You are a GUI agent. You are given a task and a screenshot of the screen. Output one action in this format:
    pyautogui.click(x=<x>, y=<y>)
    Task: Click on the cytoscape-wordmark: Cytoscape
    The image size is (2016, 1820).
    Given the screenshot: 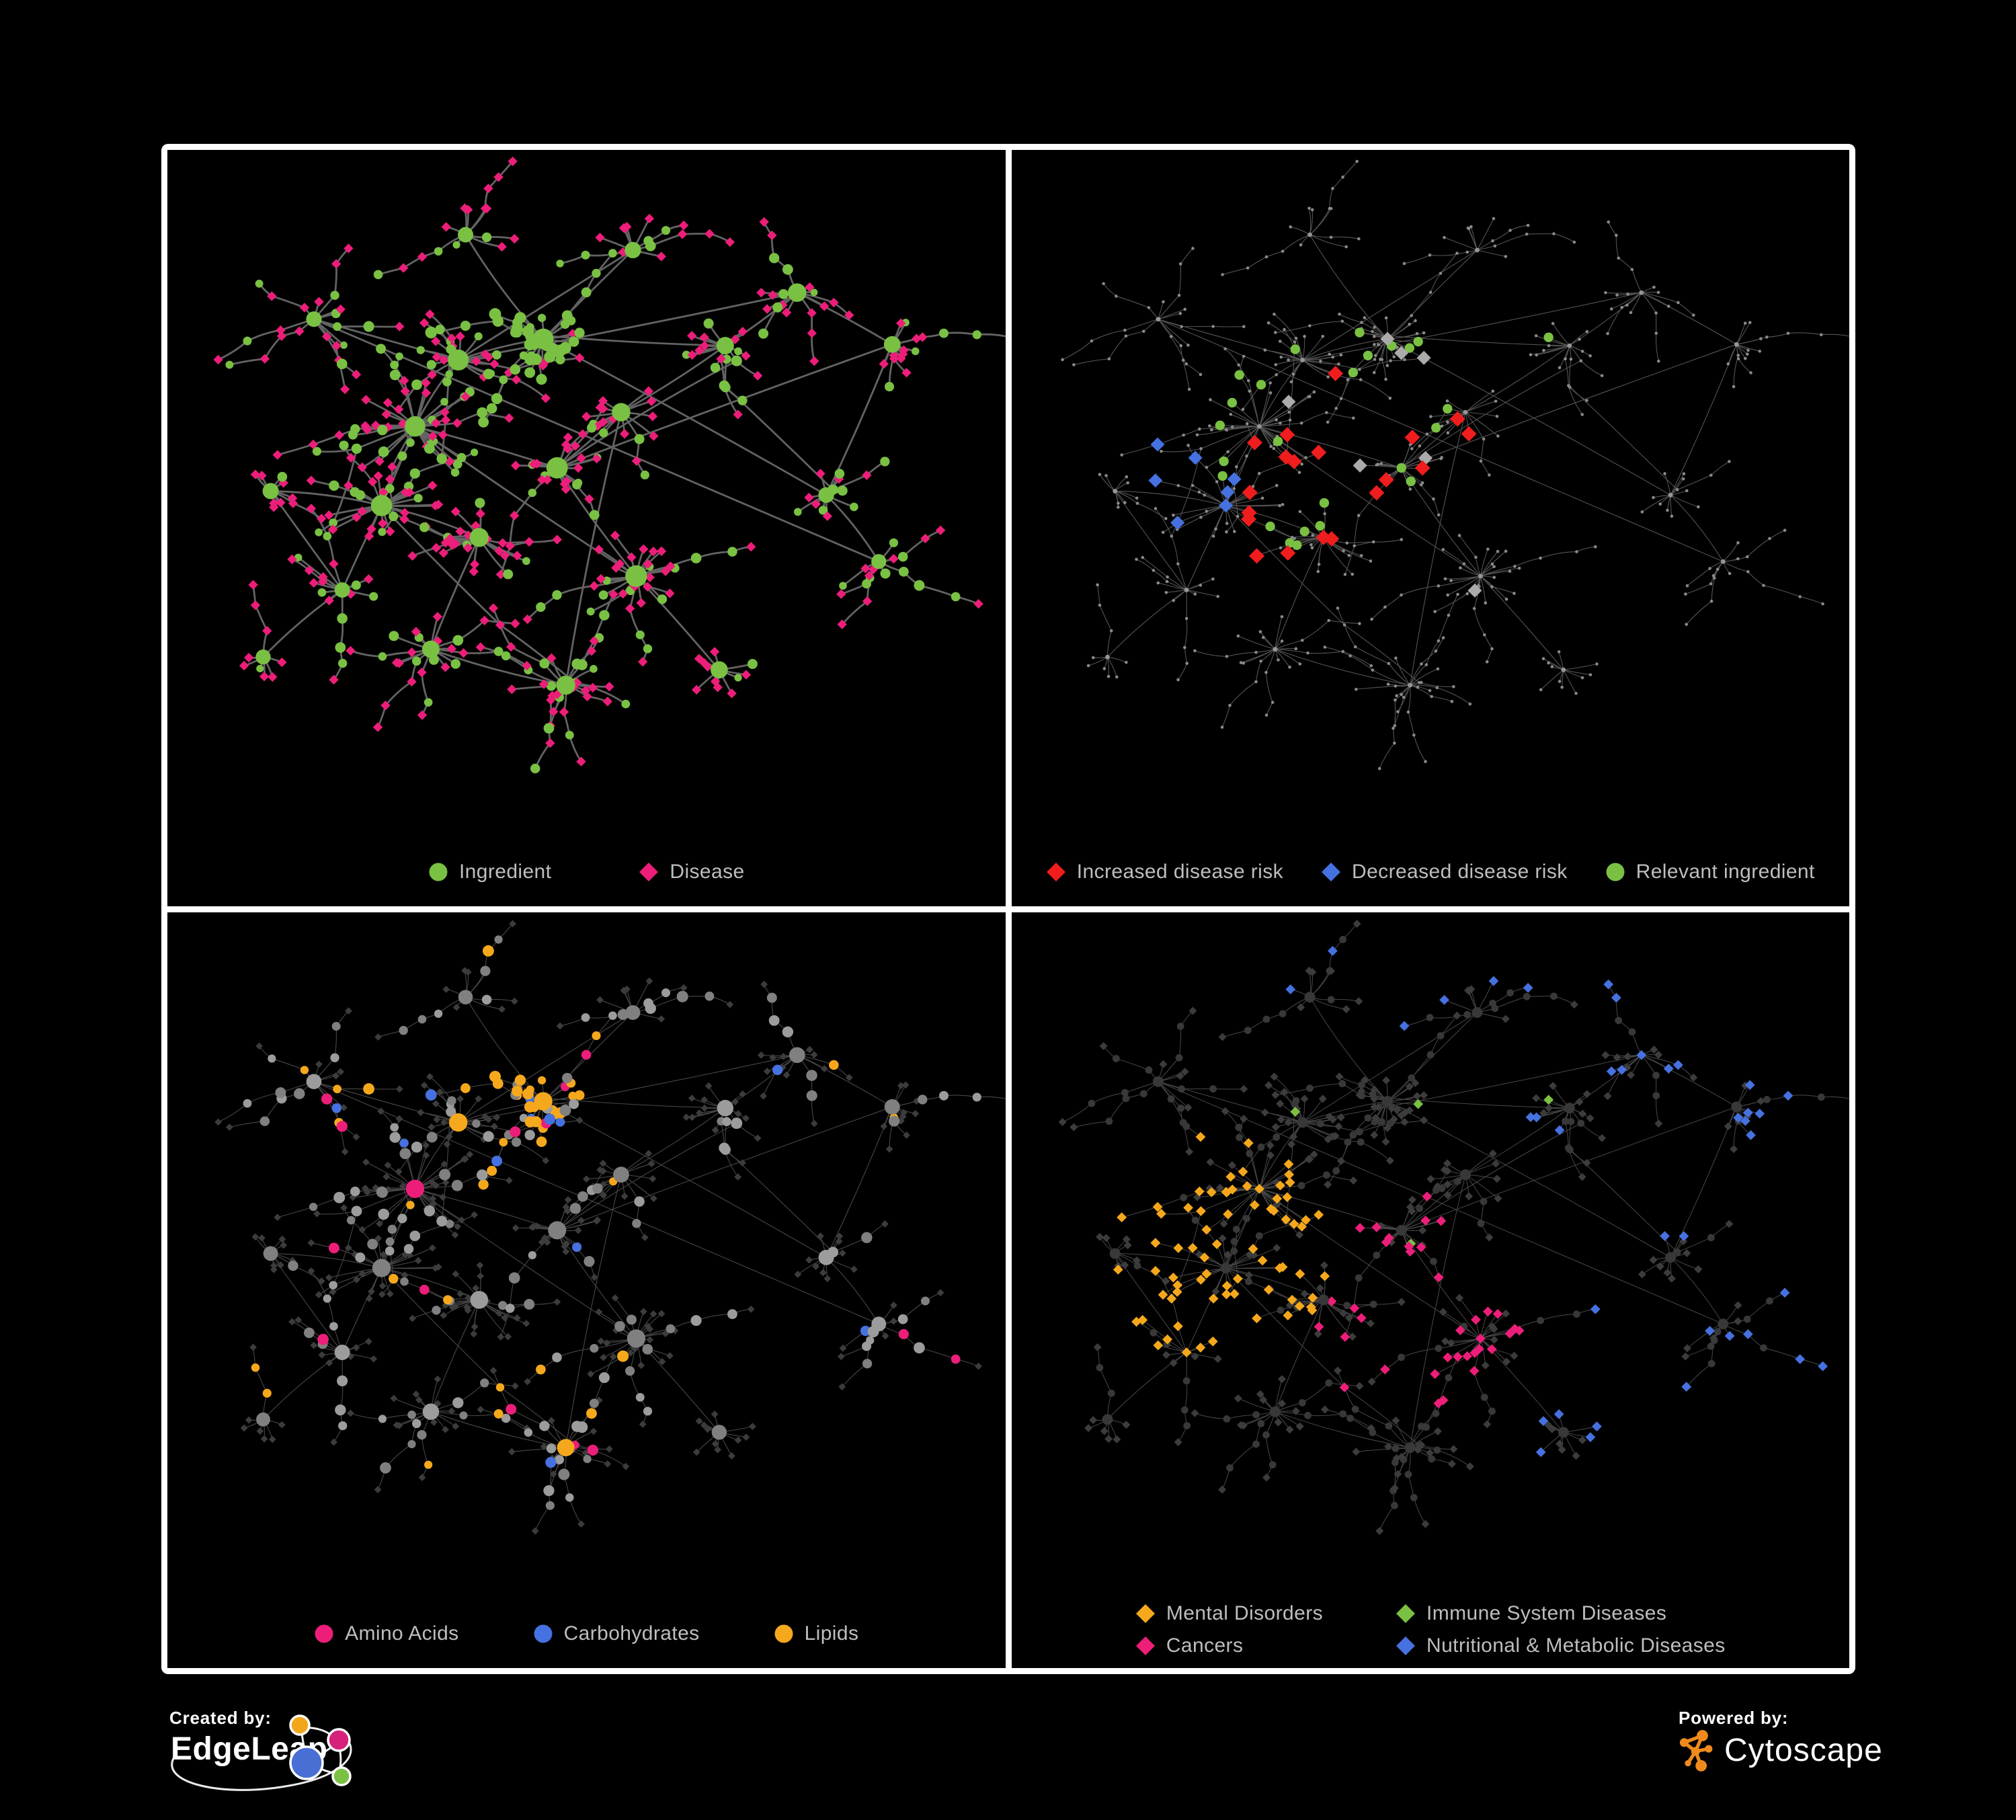 What is the action you would take?
    pyautogui.click(x=1803, y=1750)
    